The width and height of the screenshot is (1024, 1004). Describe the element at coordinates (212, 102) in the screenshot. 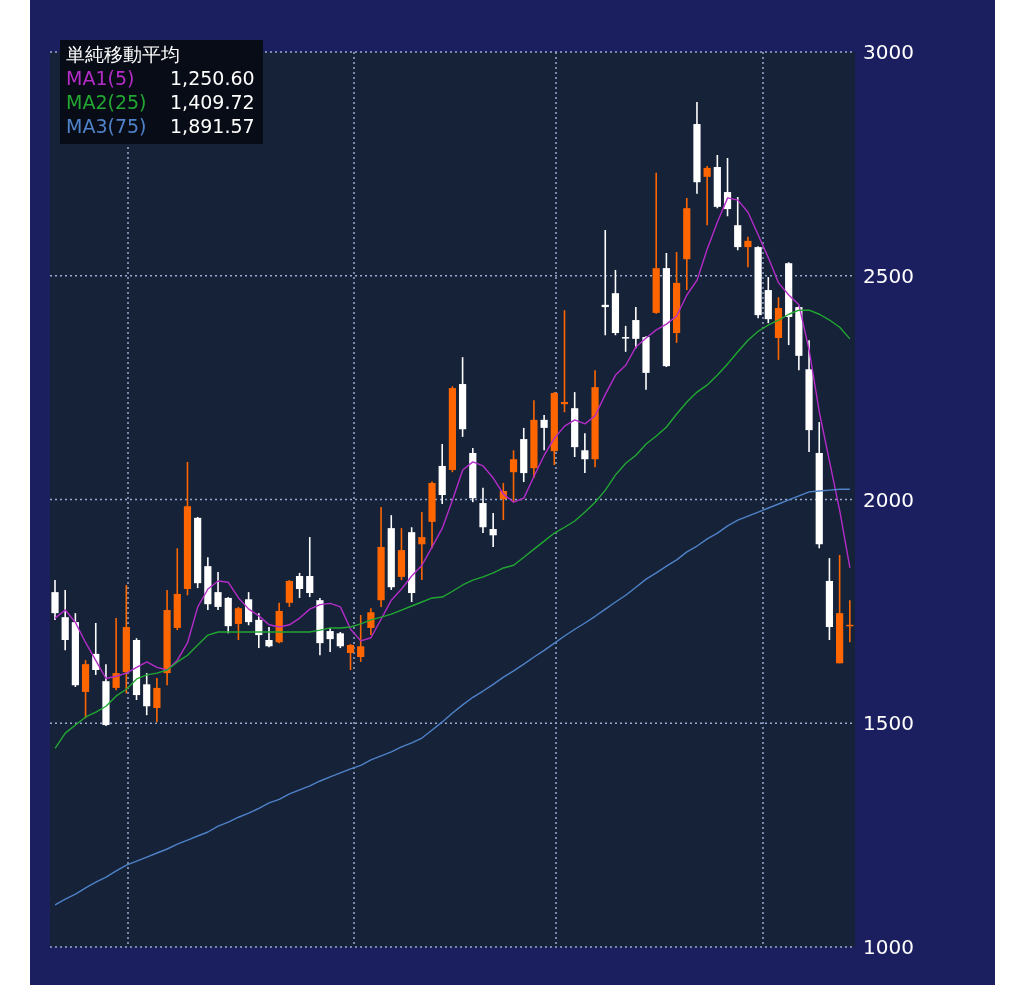

I see `annotation: 1,409.72` at that location.